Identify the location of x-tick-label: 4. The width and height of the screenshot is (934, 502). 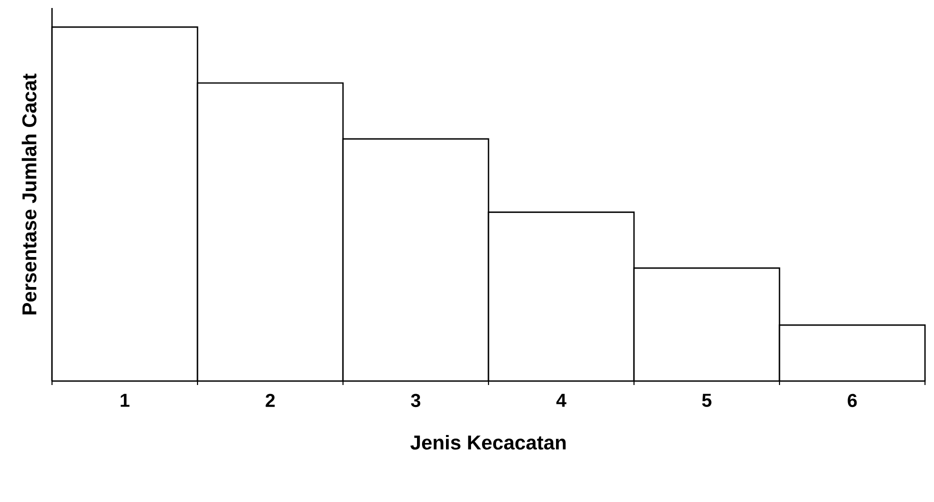
(561, 400).